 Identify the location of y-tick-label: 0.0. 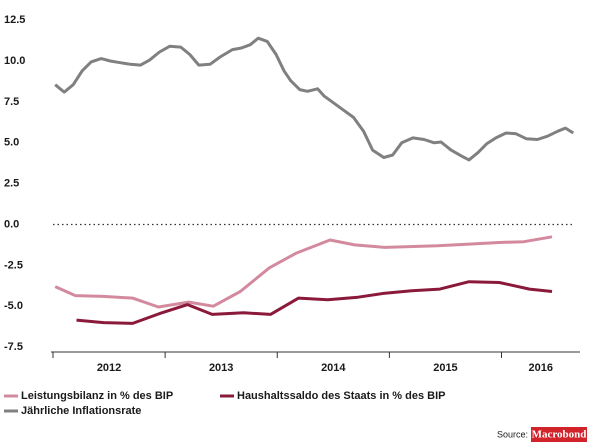
(11, 224).